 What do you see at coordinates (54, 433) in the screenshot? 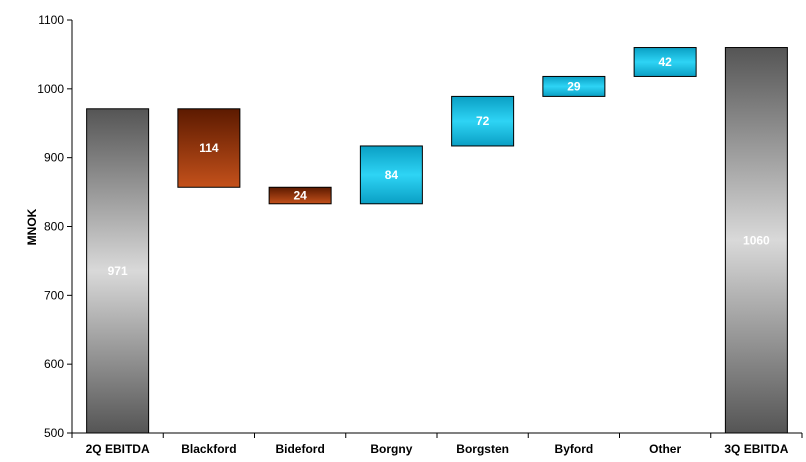
I see `y-tick-label: 500` at bounding box center [54, 433].